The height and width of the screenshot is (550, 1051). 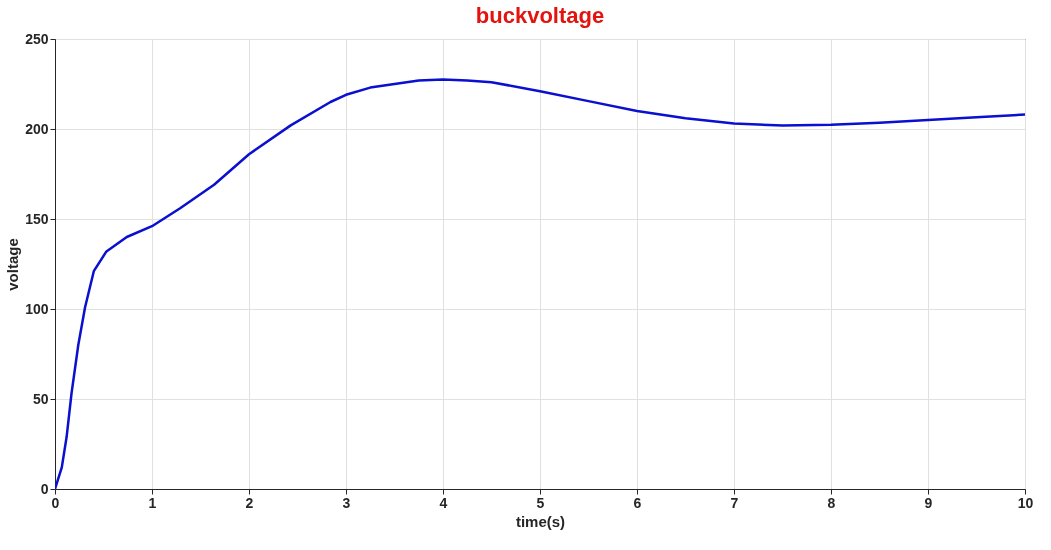 I want to click on x-tick-label: 0, so click(x=55, y=502).